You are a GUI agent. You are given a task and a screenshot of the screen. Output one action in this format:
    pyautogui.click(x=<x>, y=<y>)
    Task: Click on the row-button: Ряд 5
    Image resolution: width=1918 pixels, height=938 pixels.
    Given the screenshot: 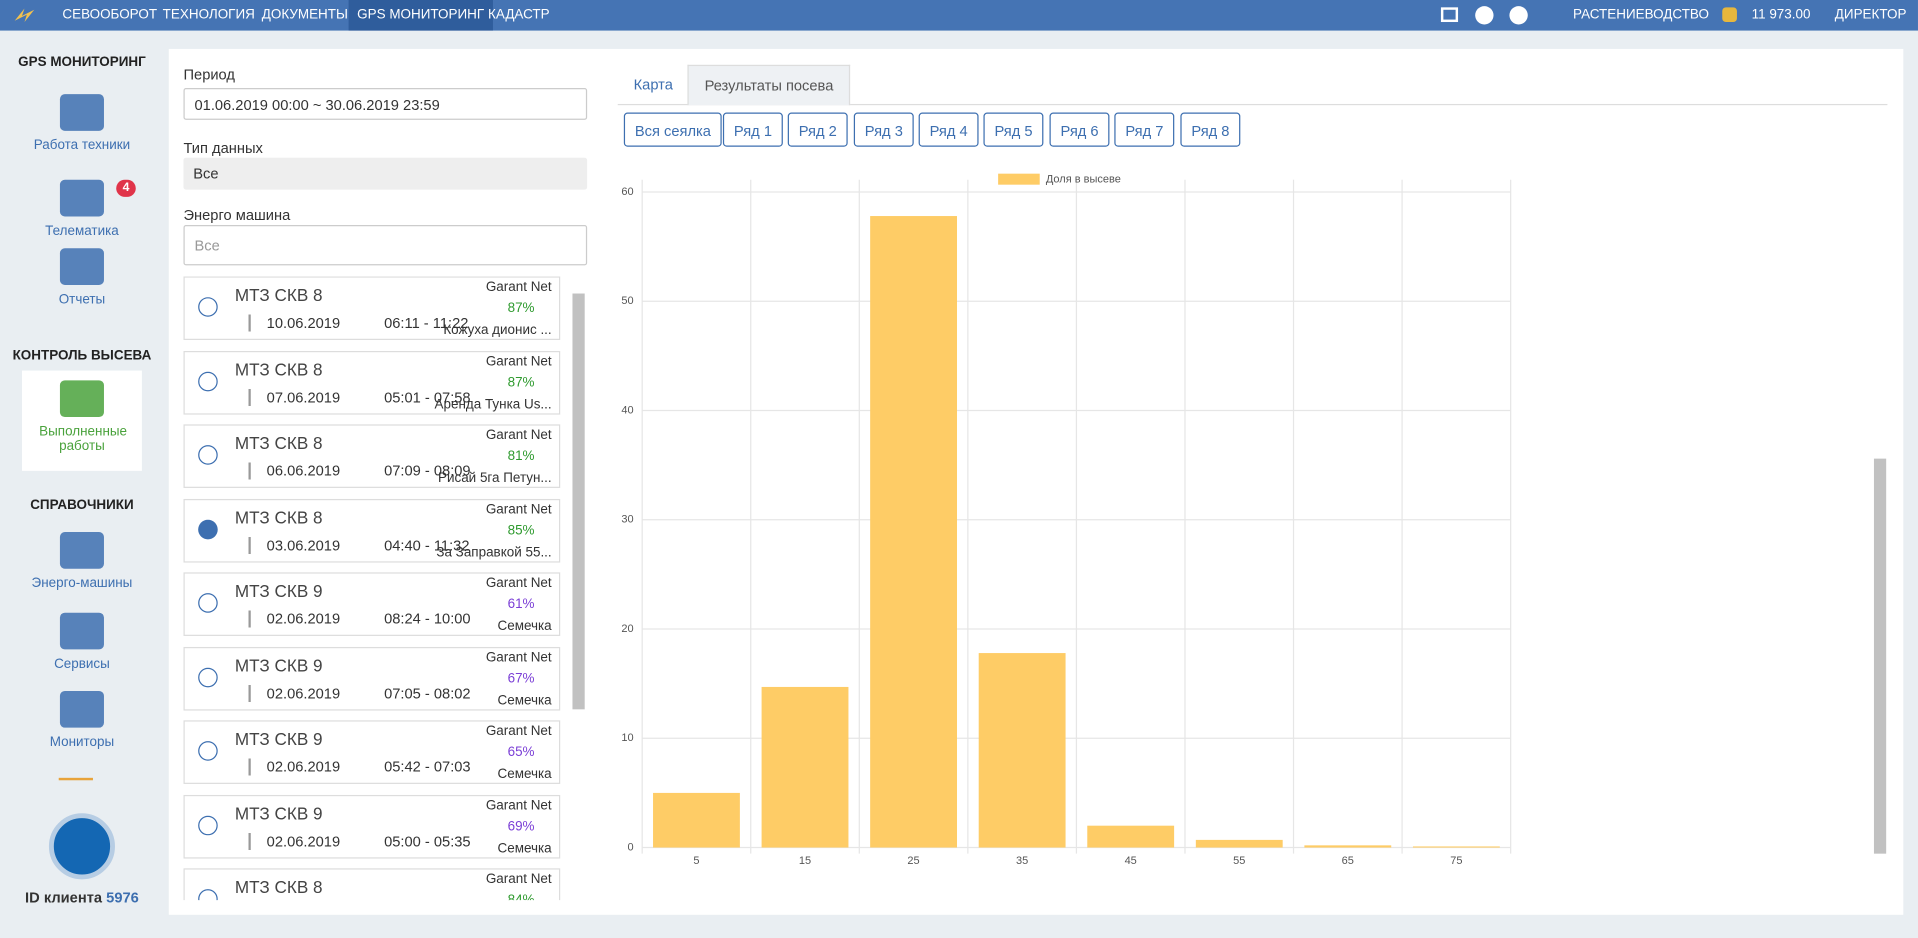 What is the action you would take?
    pyautogui.click(x=1013, y=130)
    